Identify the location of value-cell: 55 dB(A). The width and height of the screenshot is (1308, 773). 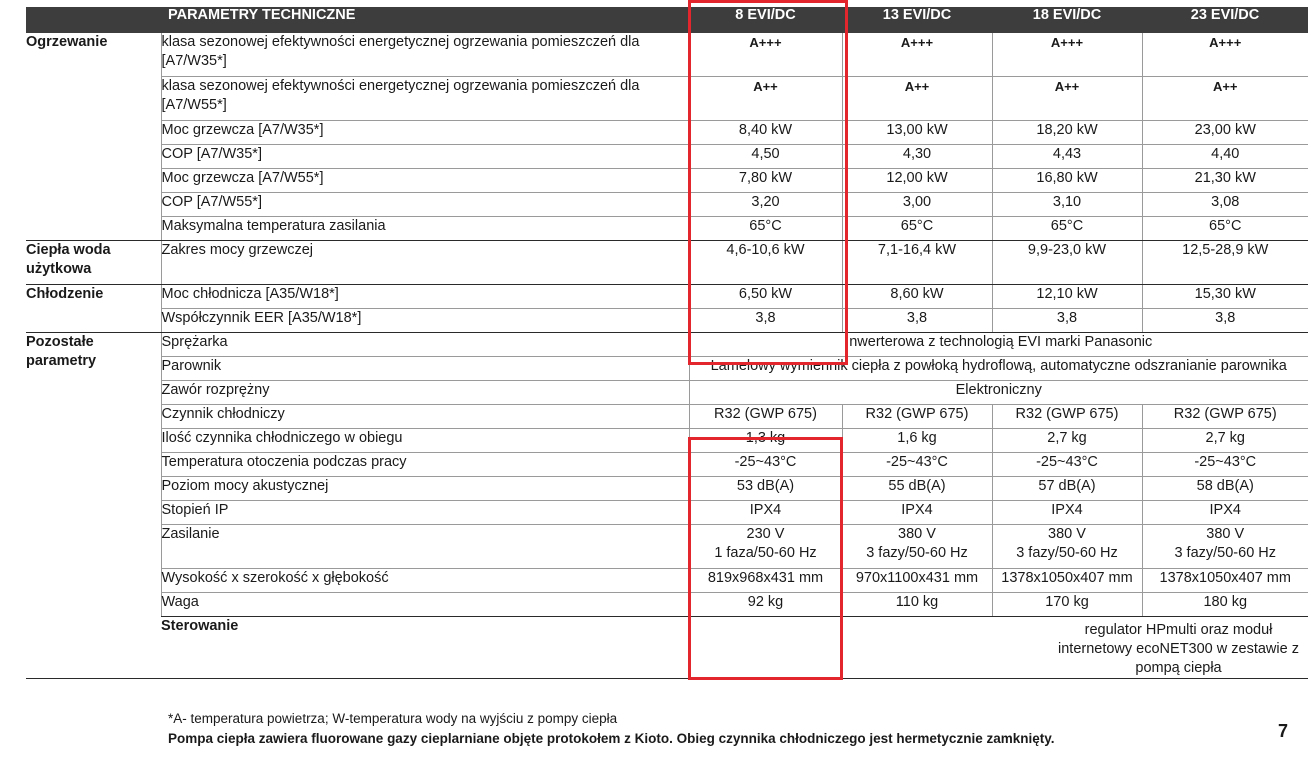
(916, 488).